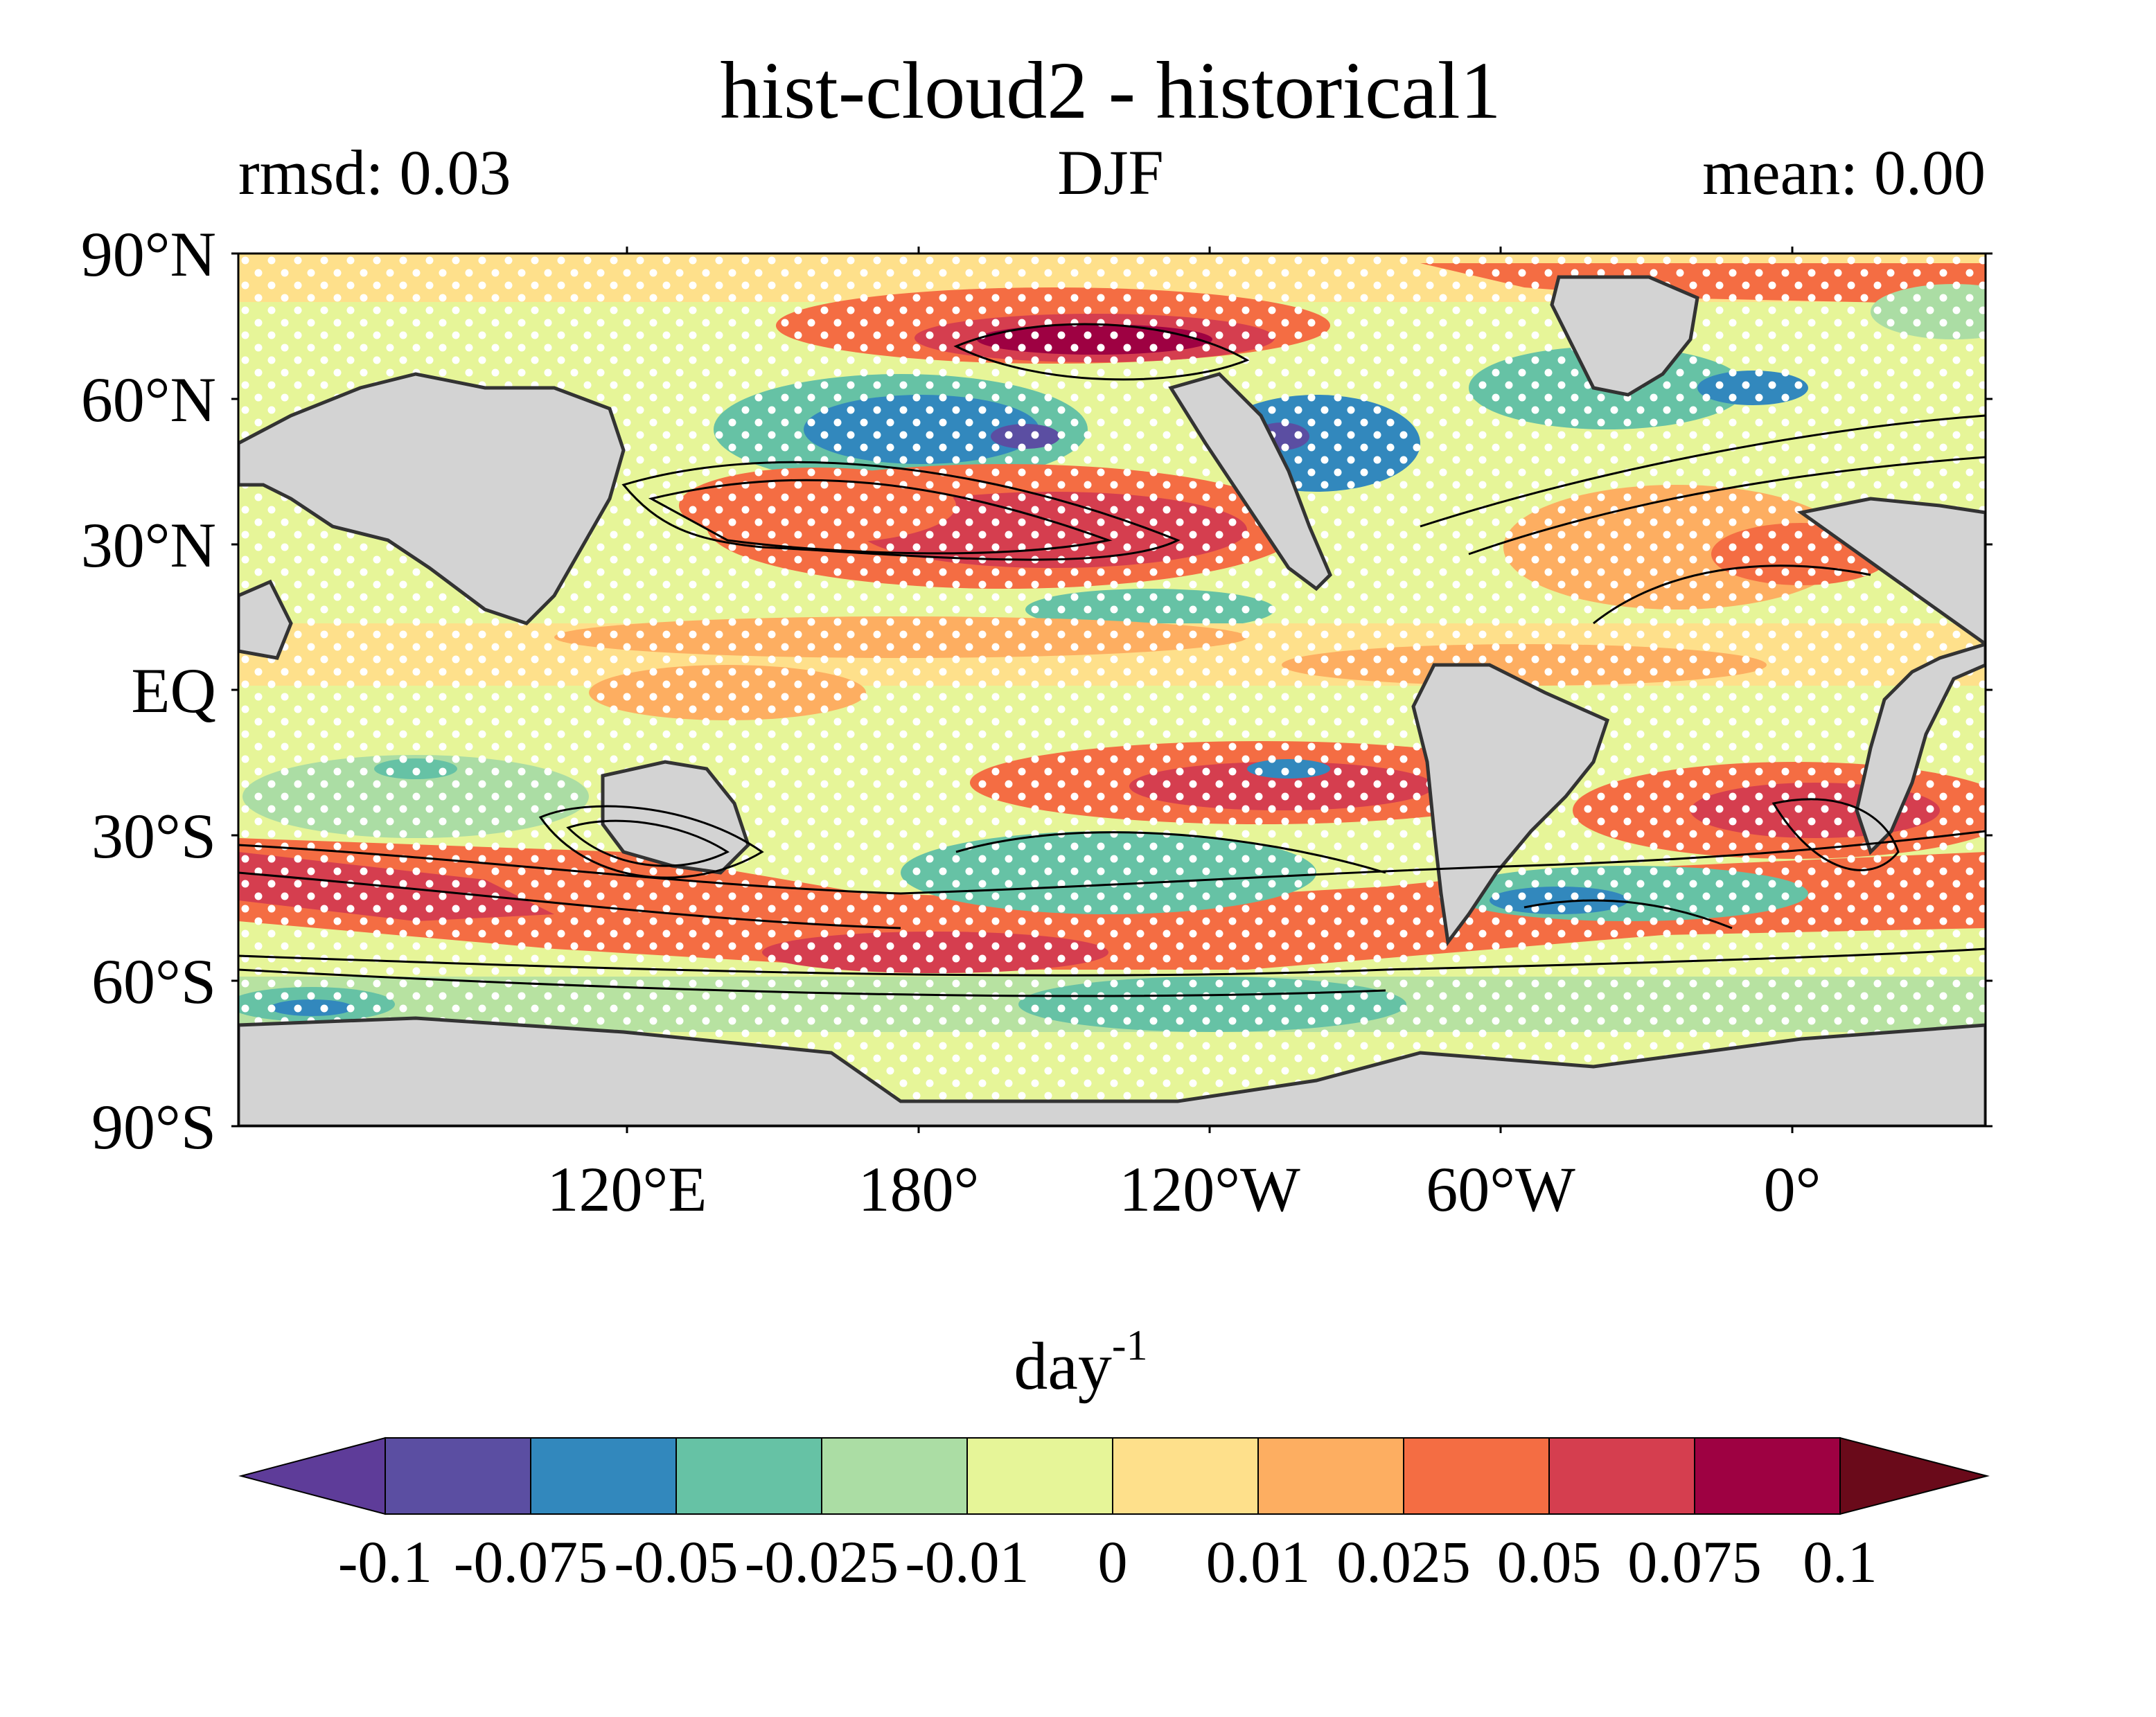 This screenshot has width=2156, height=1717. I want to click on lat-label: 90°N, so click(148, 255).